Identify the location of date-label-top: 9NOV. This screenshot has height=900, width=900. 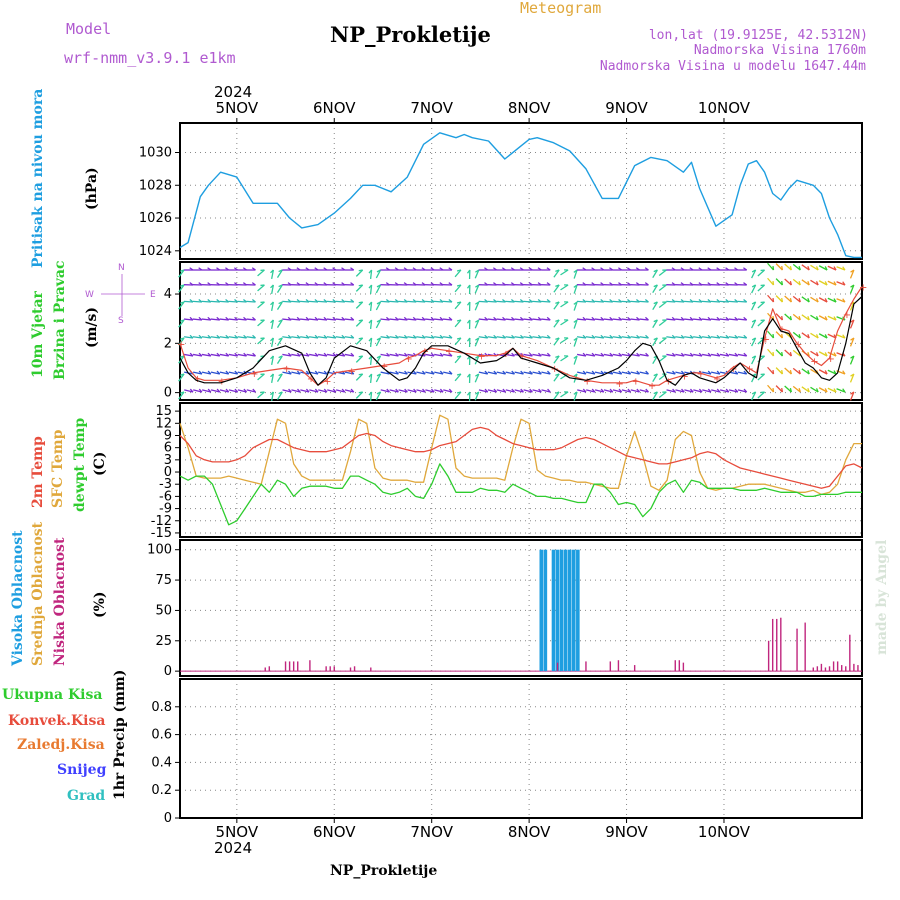
(626, 108).